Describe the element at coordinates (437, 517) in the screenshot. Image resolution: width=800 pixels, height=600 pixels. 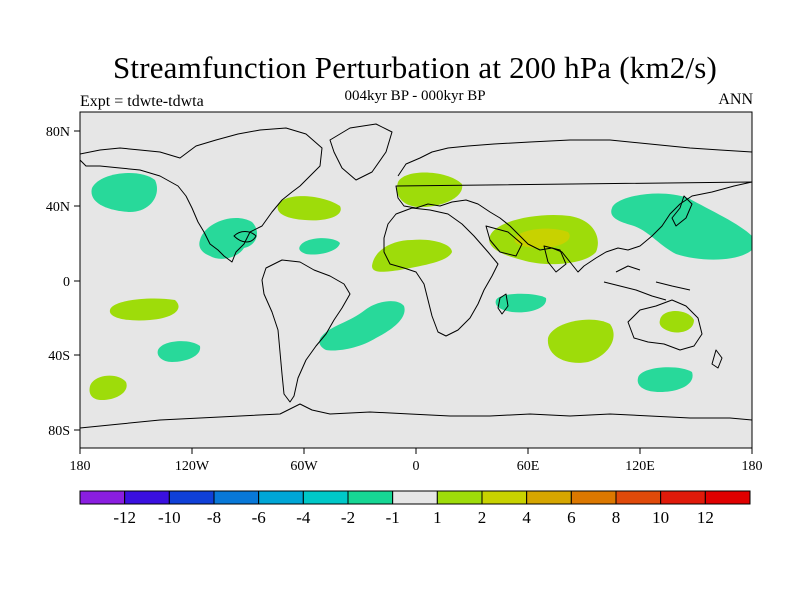
I see `colorbar-label: 1` at that location.